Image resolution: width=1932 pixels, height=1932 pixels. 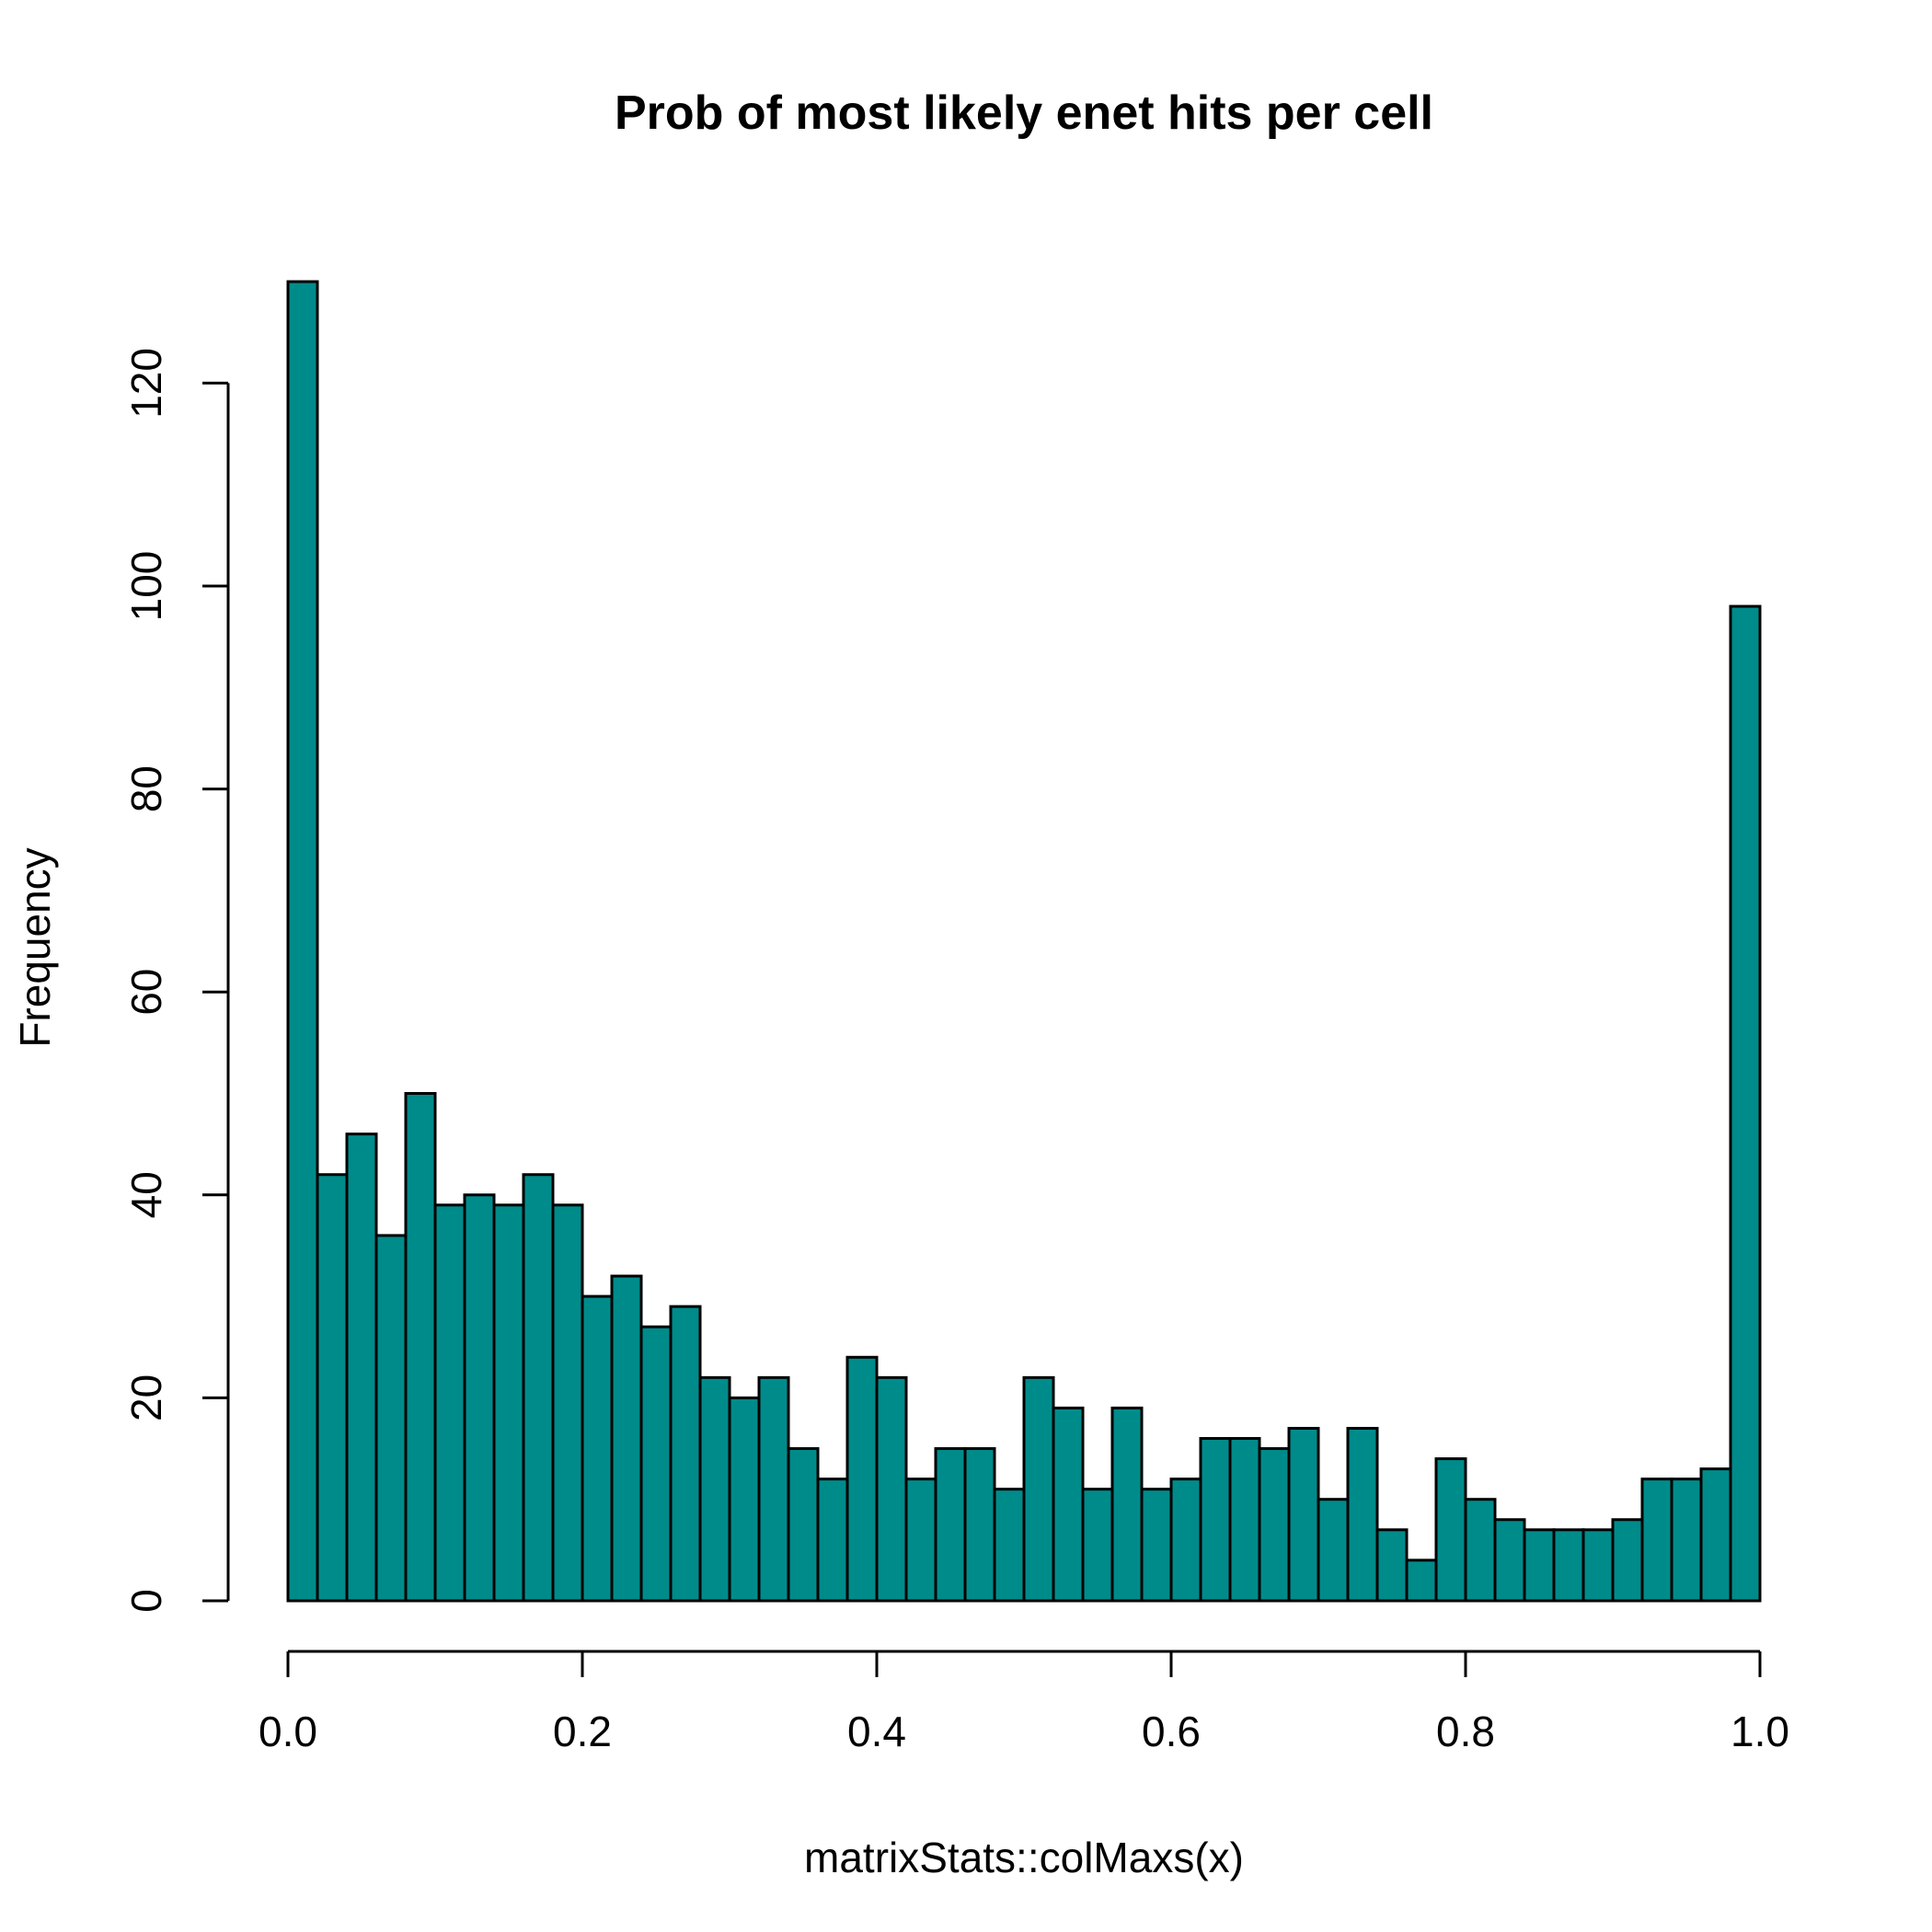 What do you see at coordinates (288, 1731) in the screenshot?
I see `x-tick-label: 0.0` at bounding box center [288, 1731].